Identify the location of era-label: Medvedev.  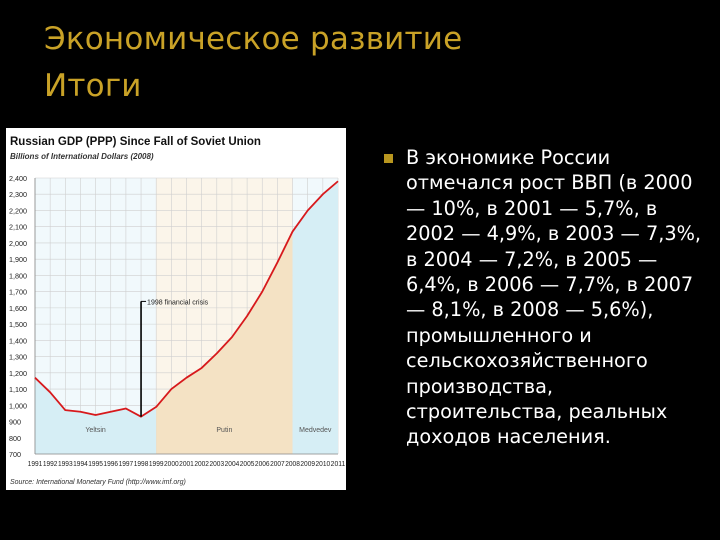
(315, 430).